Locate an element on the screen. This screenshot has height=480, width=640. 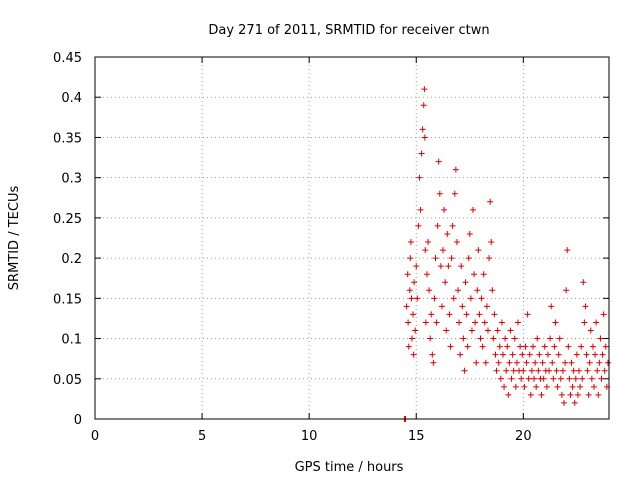
y-tick-label: 0.05 is located at coordinates (67, 380).